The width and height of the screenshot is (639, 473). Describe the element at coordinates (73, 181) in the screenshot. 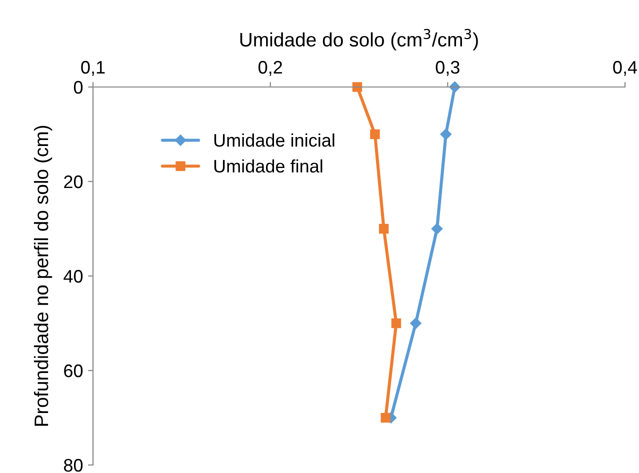

I see `y-tick-label: 20` at that location.